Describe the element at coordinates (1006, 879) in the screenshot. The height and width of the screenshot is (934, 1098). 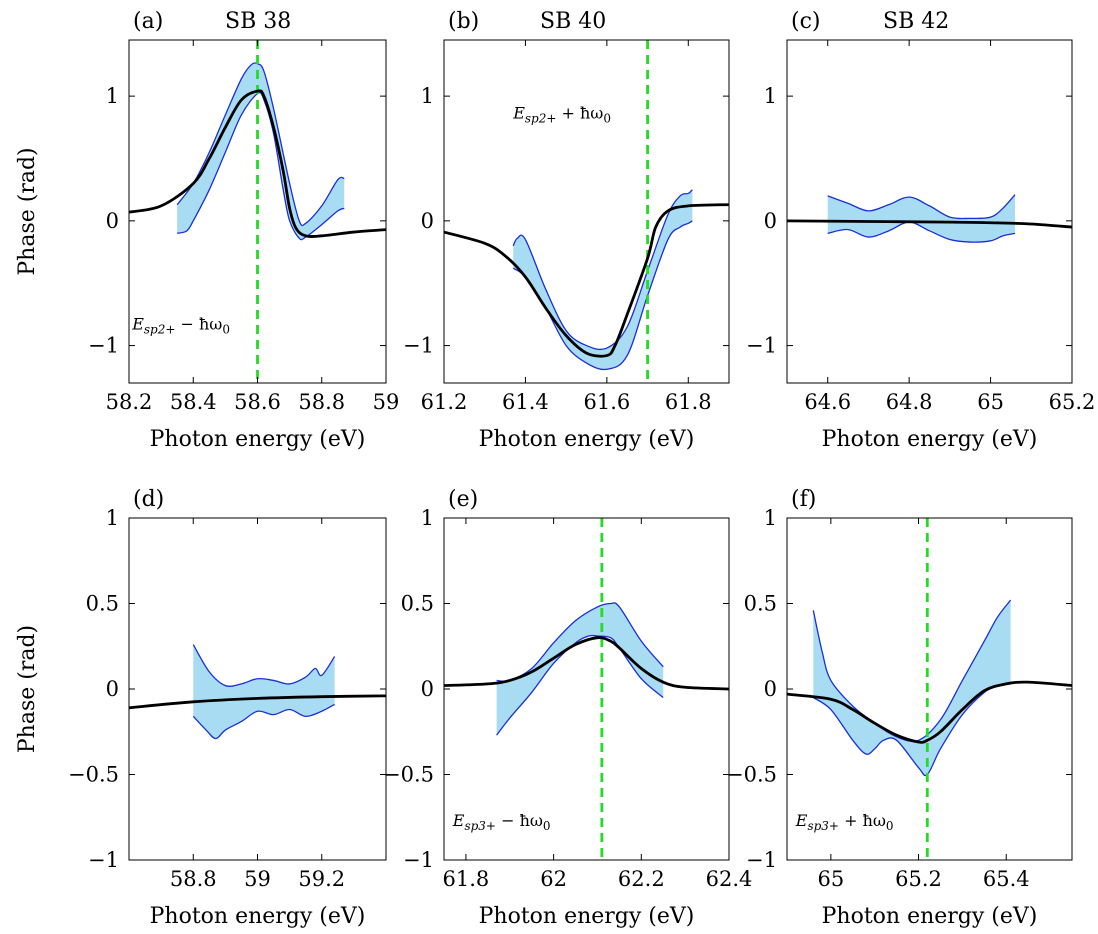
I see `x-tick-label: 65.4` at that location.